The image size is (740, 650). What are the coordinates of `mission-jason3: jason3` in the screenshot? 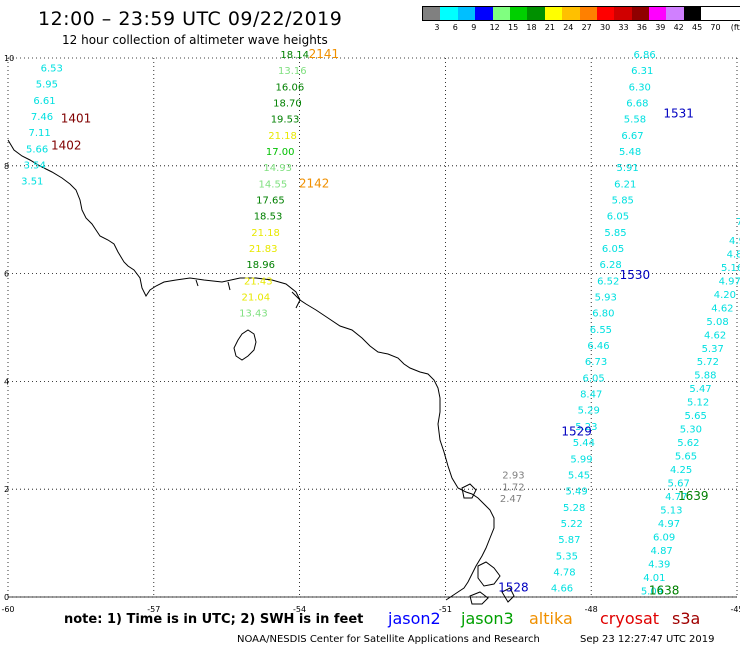 It's located at (487, 618).